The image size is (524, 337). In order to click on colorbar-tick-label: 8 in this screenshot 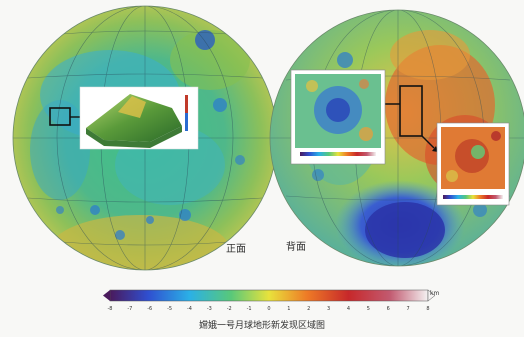, I will do `click(428, 309)`.